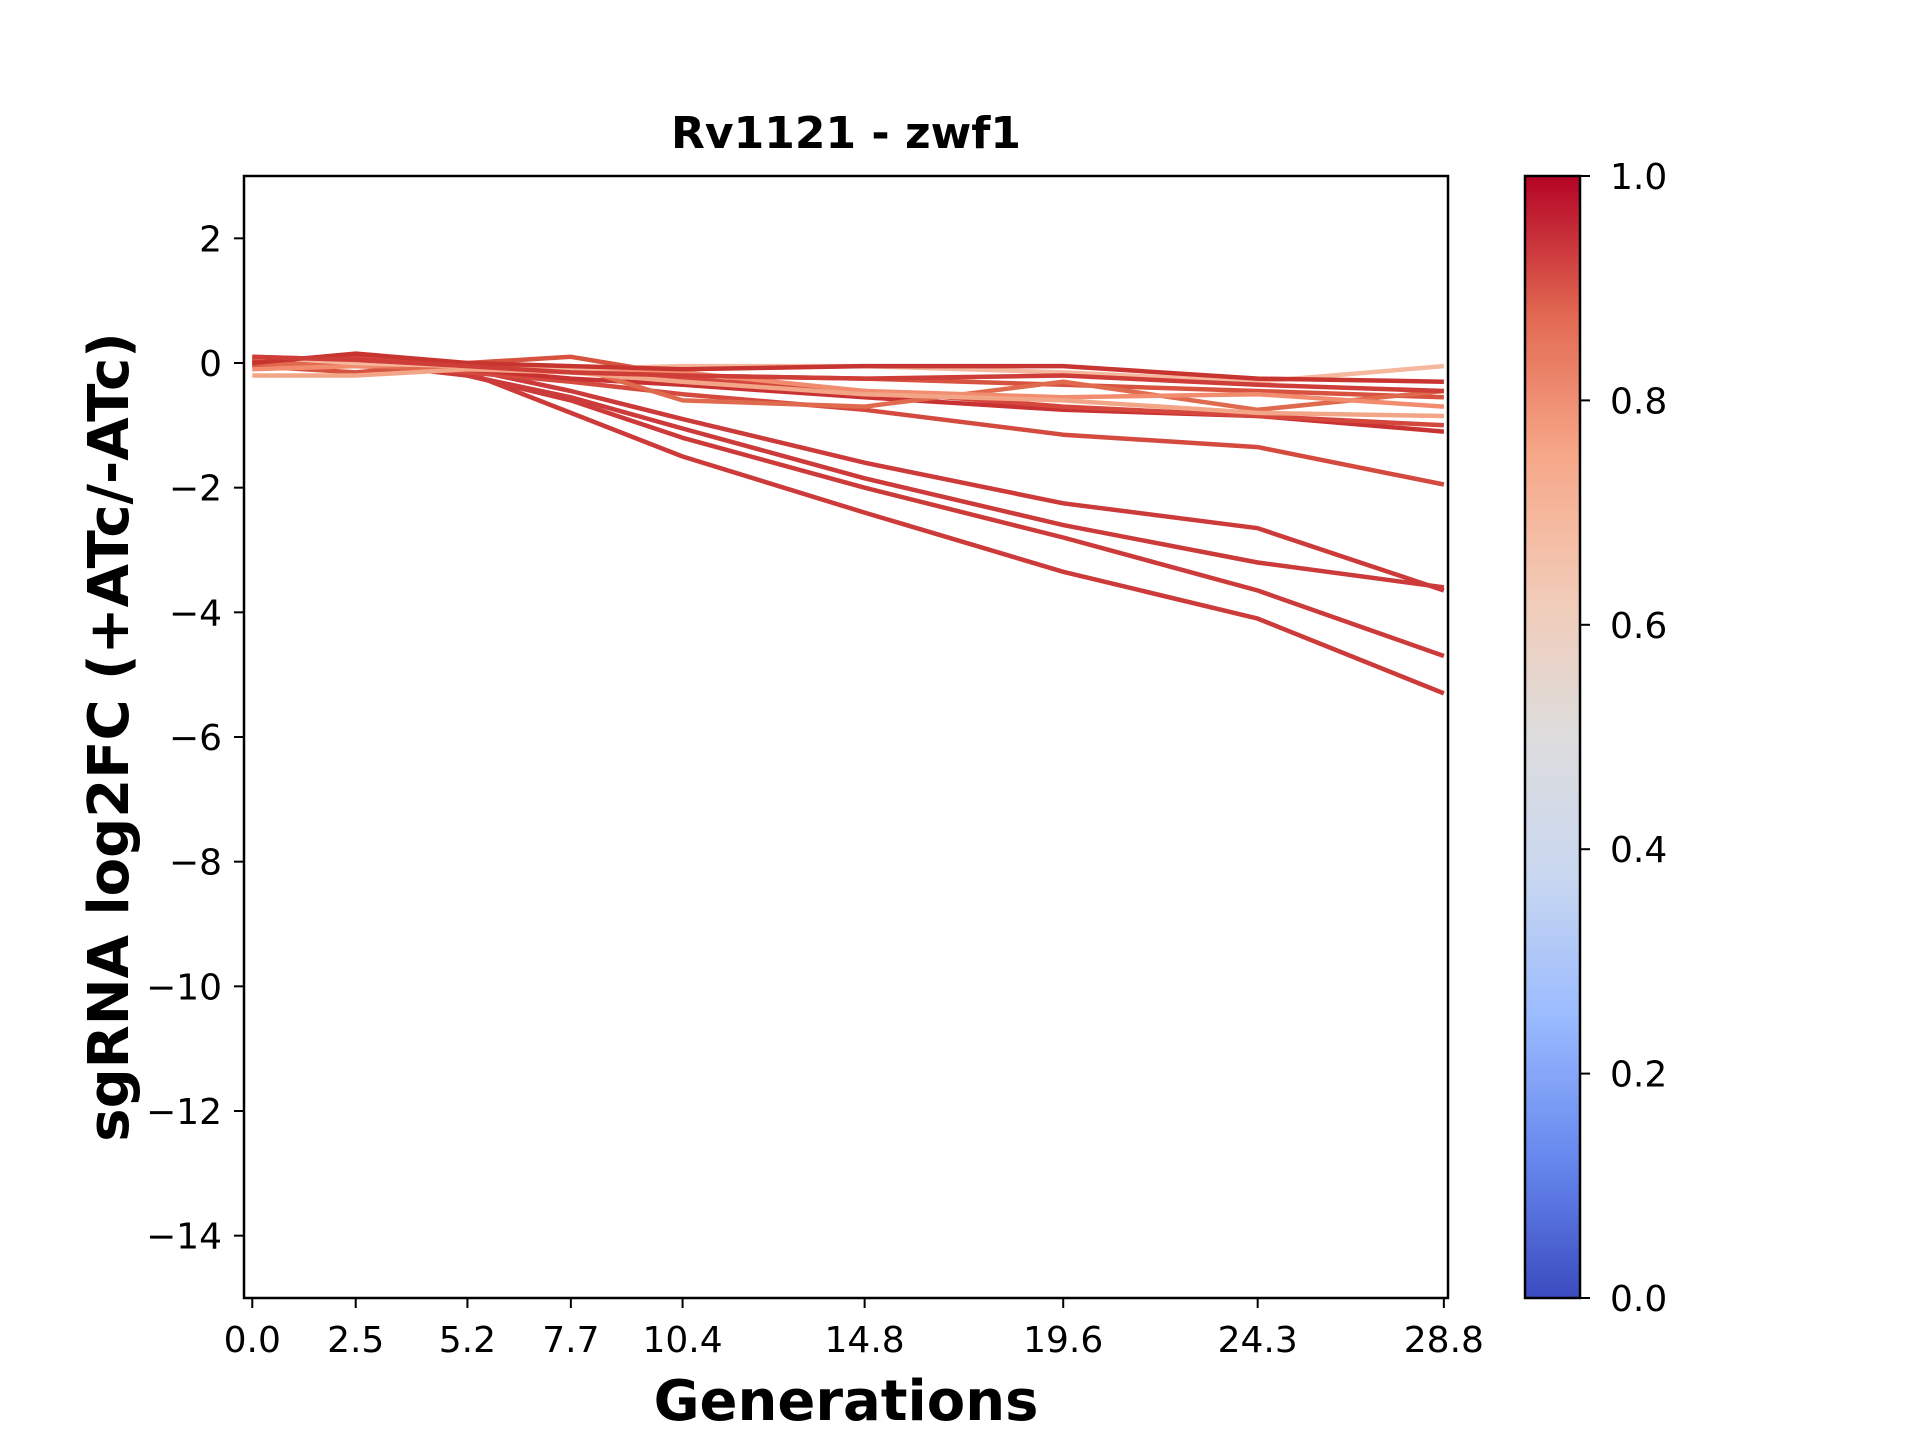 The image size is (1920, 1440). What do you see at coordinates (570, 1340) in the screenshot?
I see `x-tick-label: 7.7` at bounding box center [570, 1340].